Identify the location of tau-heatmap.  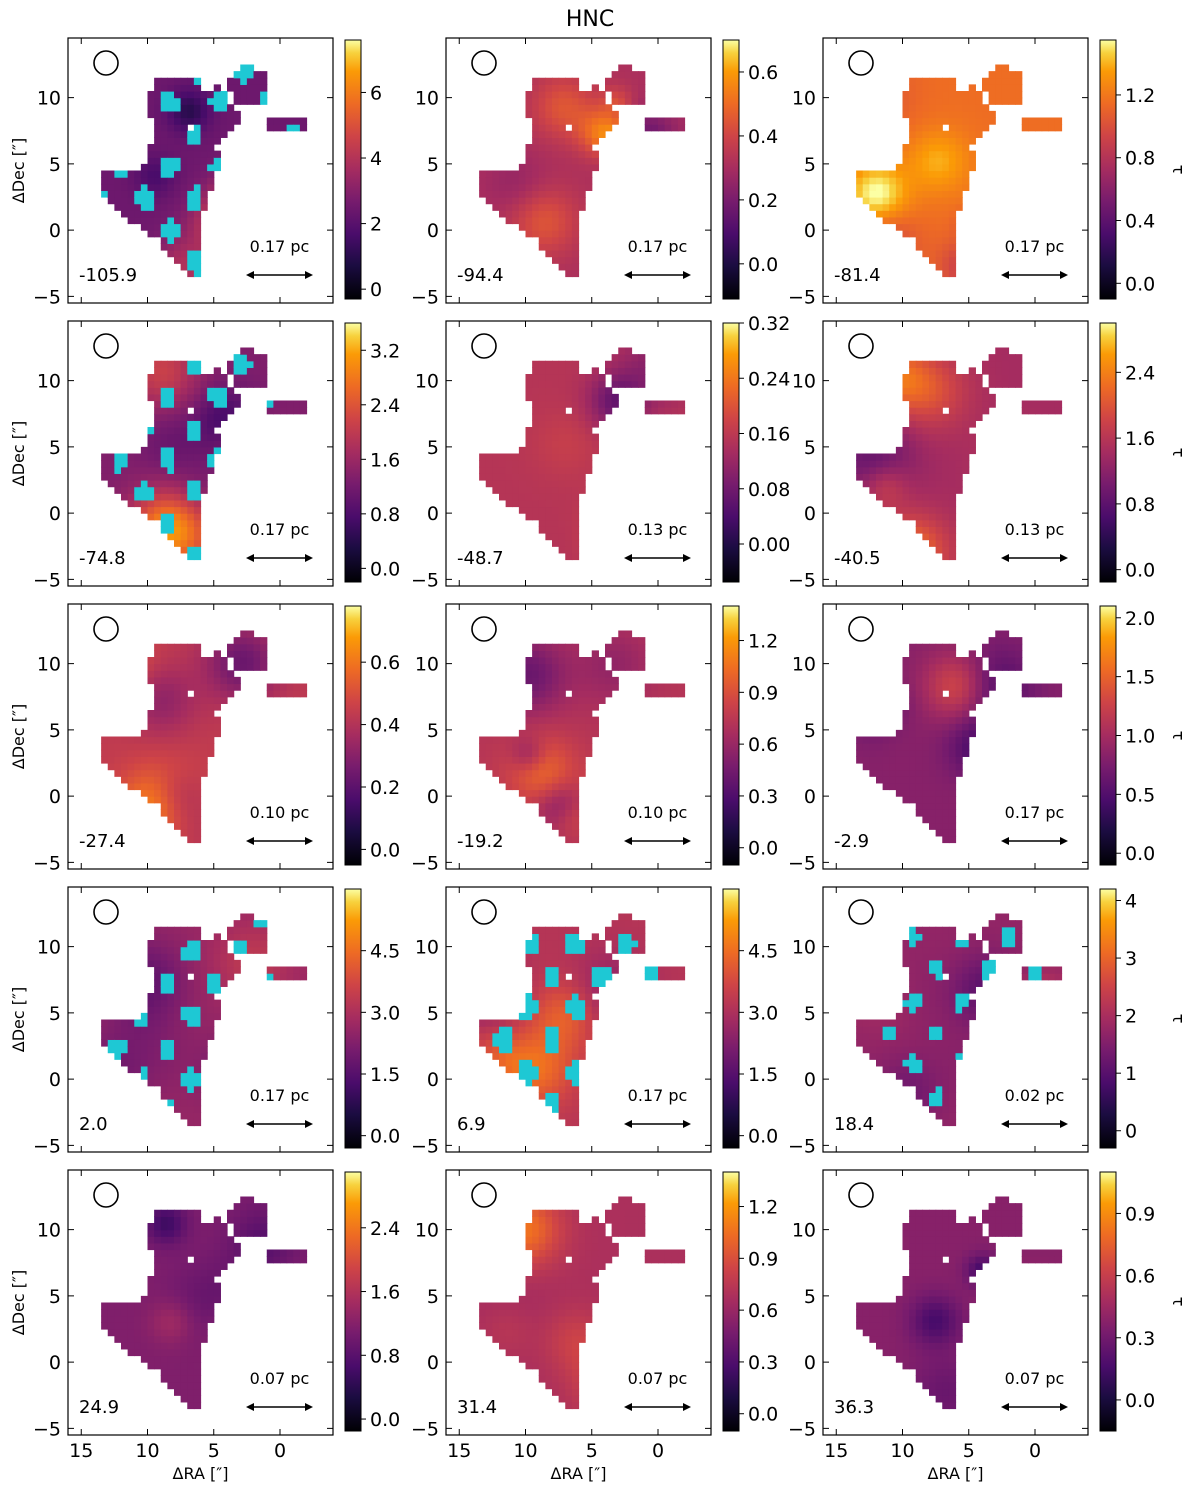
(204, 171).